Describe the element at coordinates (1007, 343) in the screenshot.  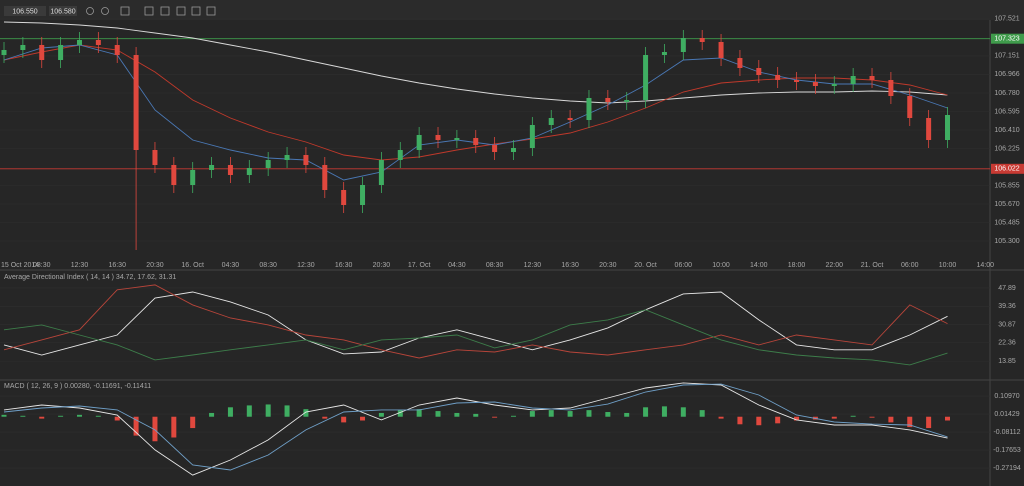
I see `y-tick-label: 22.36` at that location.